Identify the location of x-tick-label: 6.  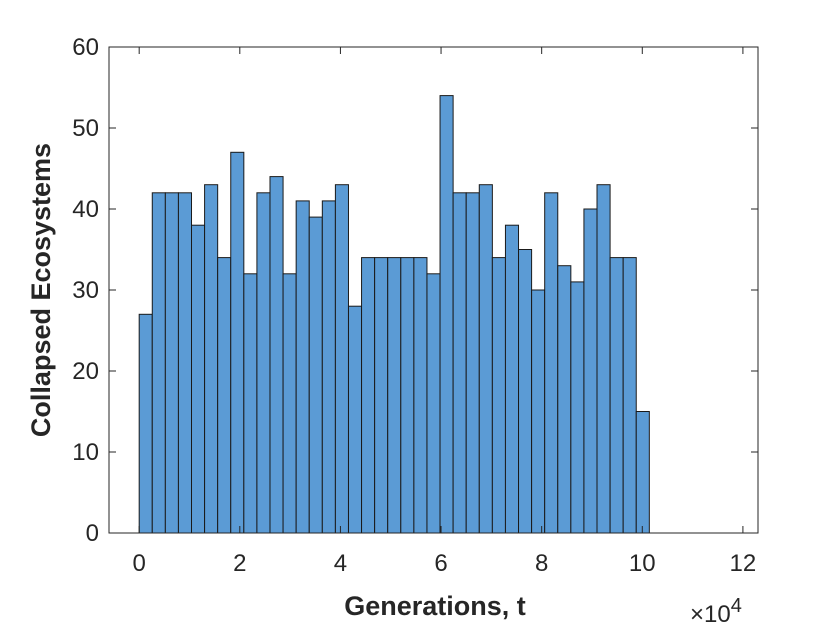
(440, 563).